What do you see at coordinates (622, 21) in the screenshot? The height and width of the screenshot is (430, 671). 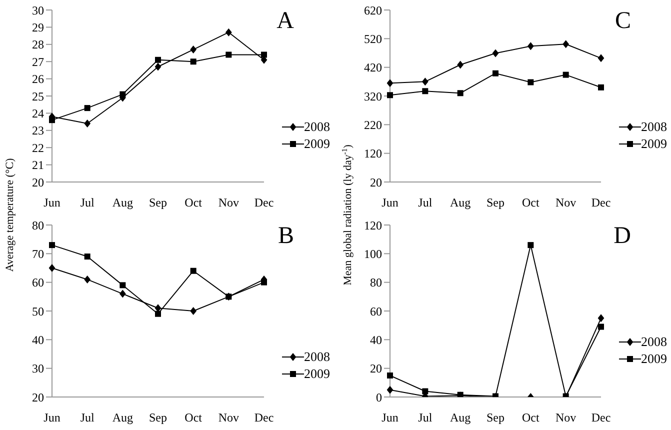 I see `chart-title: C` at bounding box center [622, 21].